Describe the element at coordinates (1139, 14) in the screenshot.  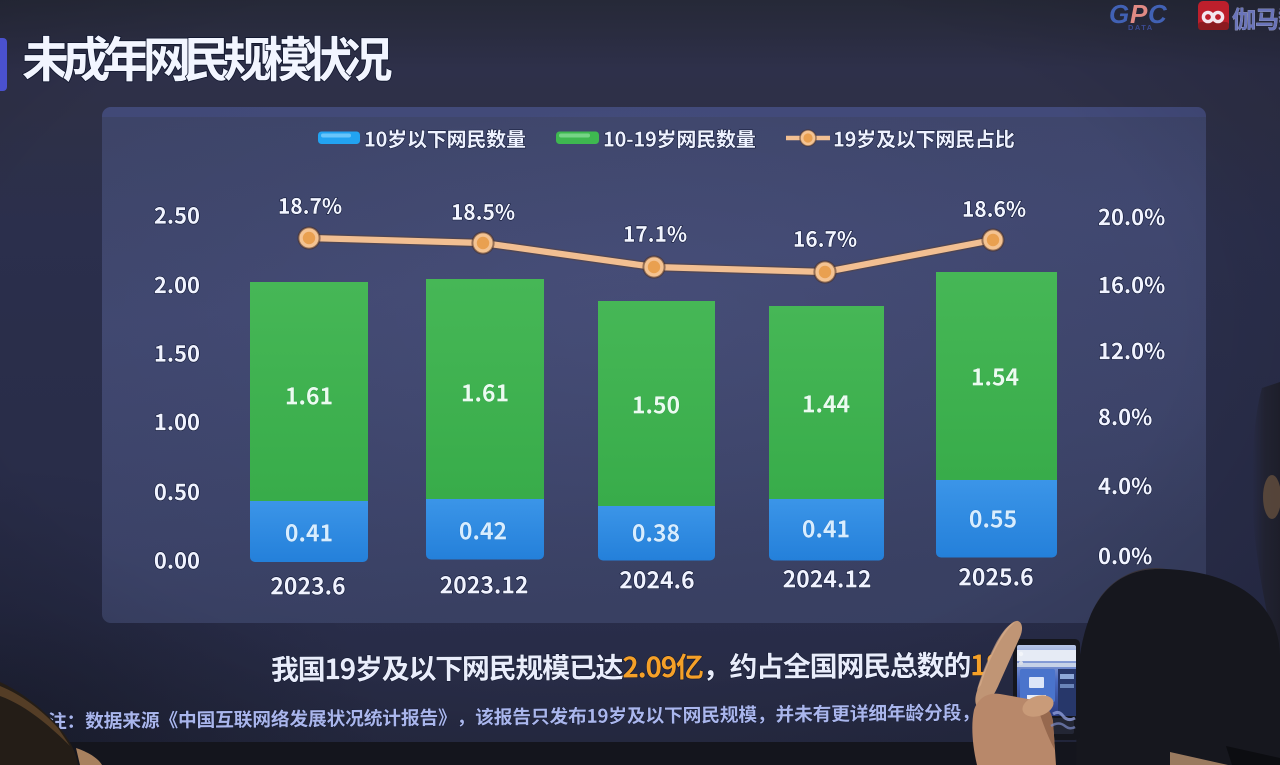
I see `svg-text: P` at that location.